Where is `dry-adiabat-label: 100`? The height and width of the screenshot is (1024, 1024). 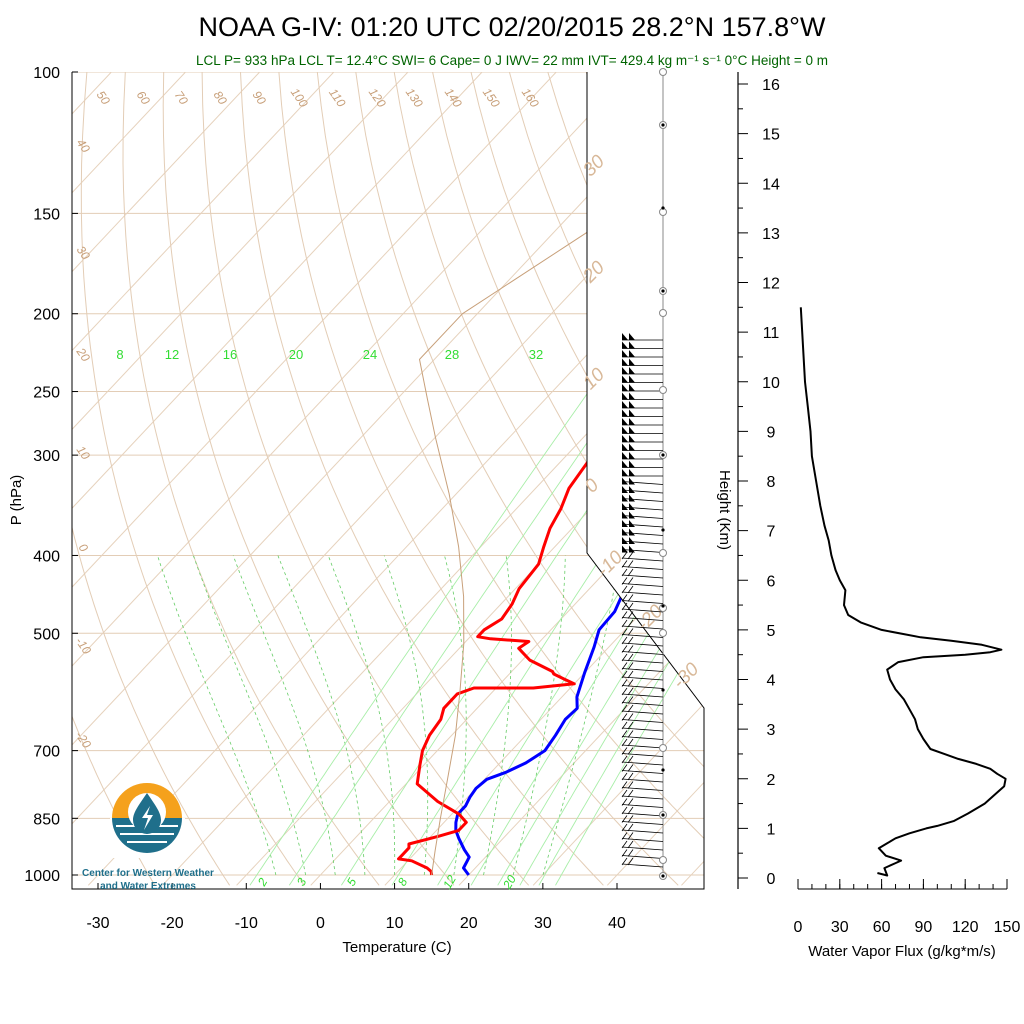 dry-adiabat-label: 100 is located at coordinates (299, 97).